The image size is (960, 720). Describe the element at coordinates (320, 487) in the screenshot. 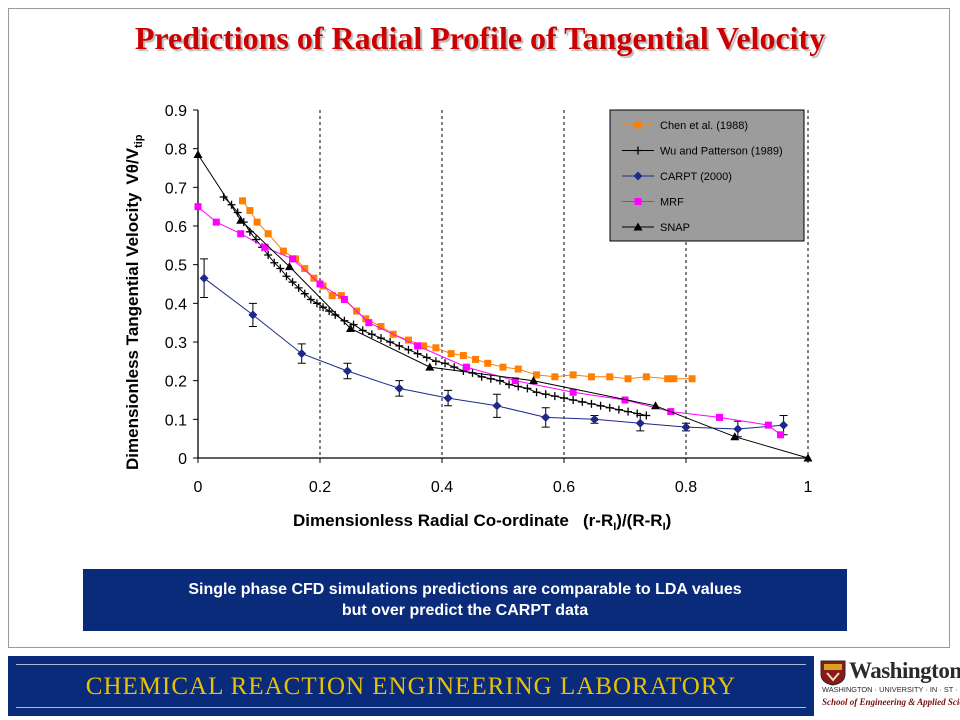

I see `x-tick-label: 0.2` at that location.